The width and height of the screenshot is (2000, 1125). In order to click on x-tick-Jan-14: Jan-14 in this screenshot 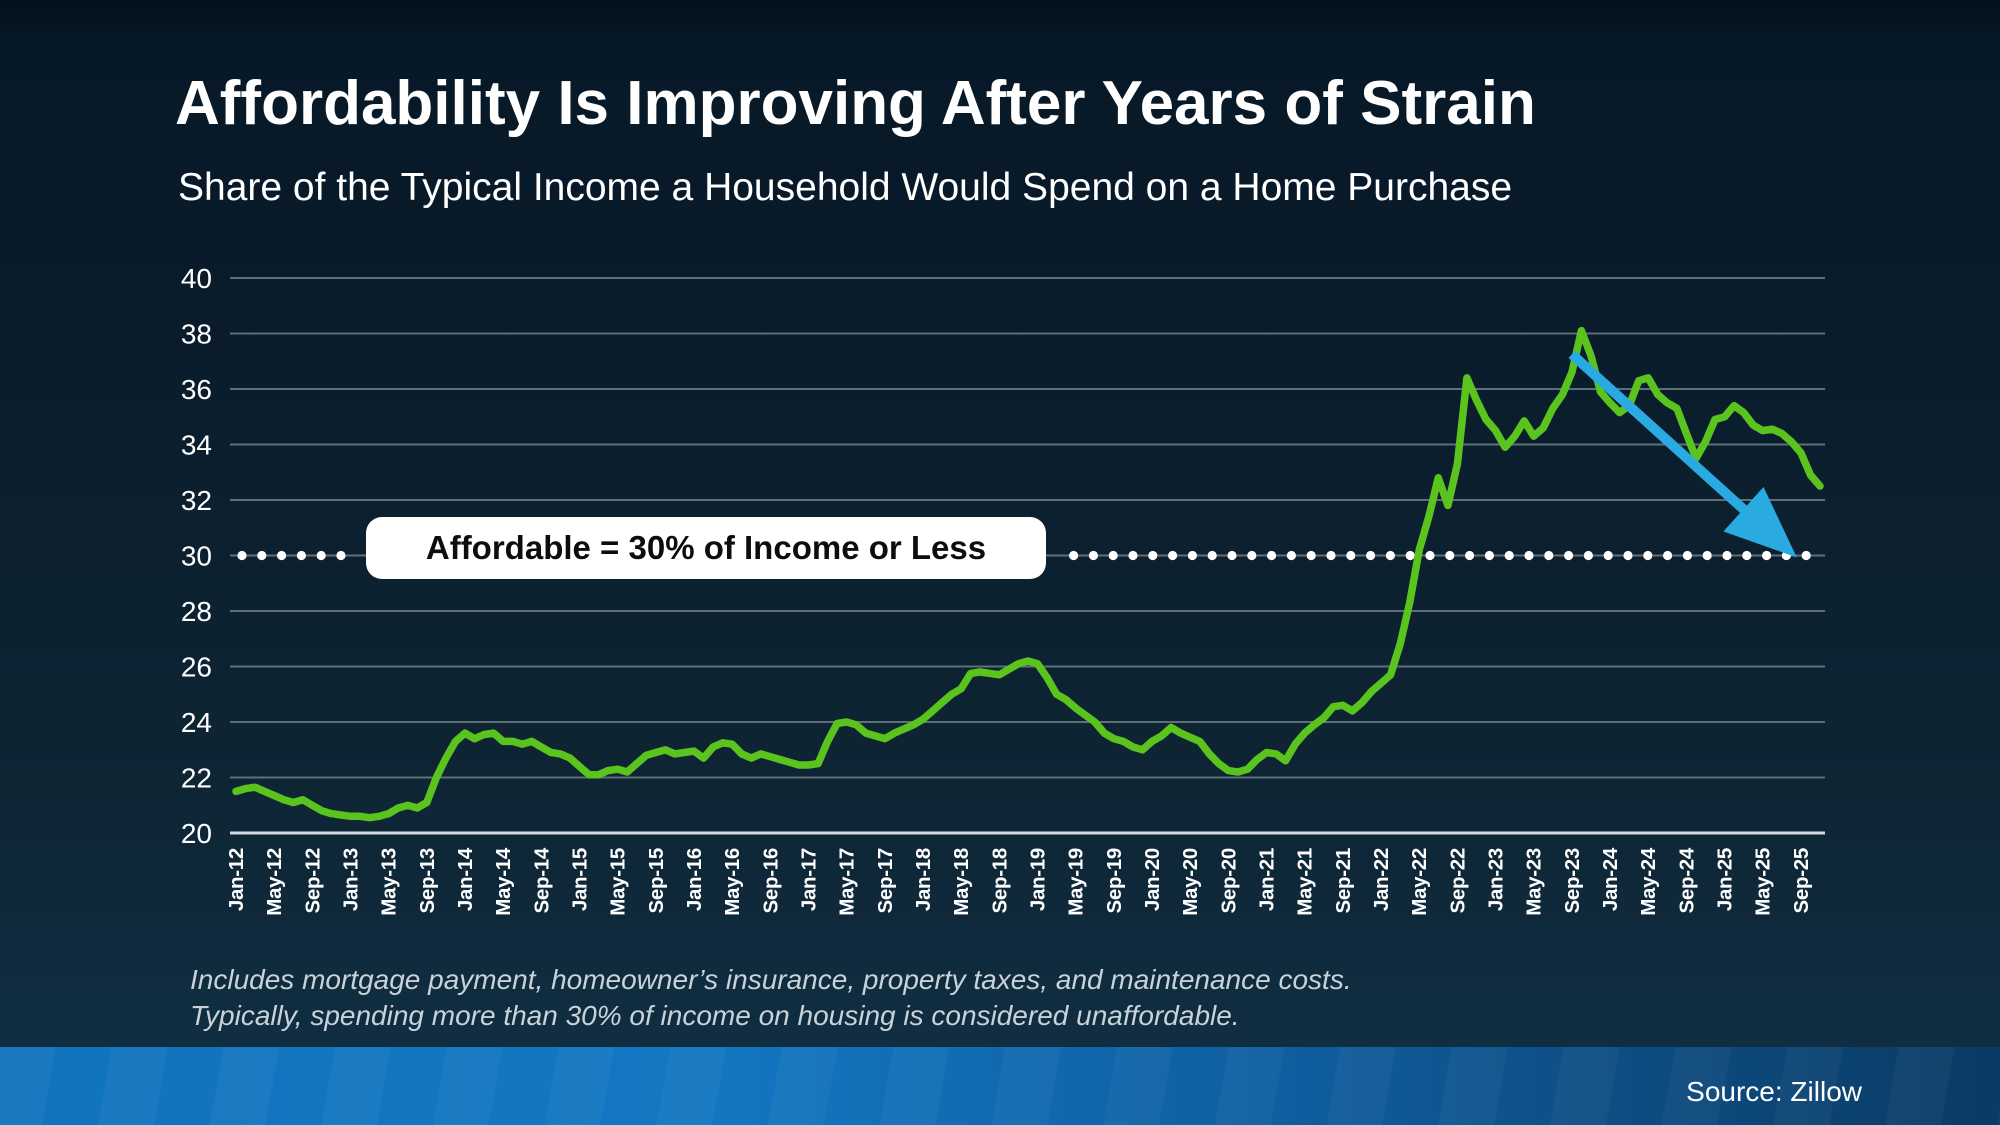, I will do `click(465, 879)`.